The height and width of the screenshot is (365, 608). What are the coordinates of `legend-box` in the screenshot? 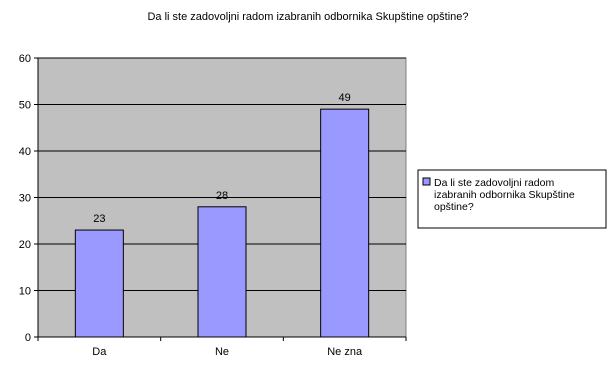 It's located at (512, 199).